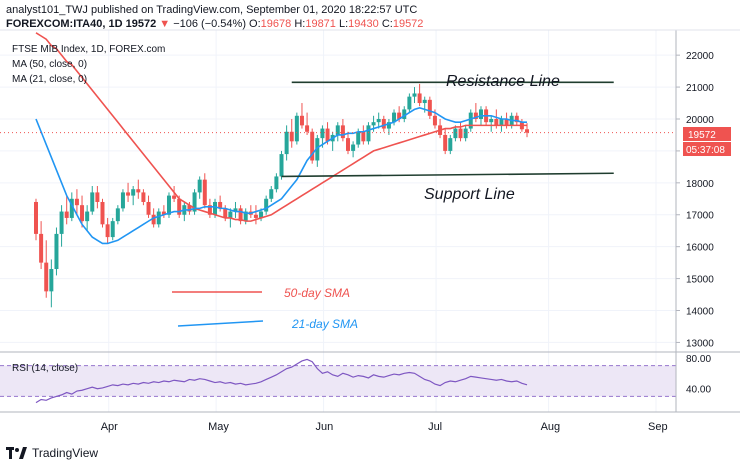 Image resolution: width=740 pixels, height=469 pixels. I want to click on time-badge-text: 05:37:08, so click(705, 150).